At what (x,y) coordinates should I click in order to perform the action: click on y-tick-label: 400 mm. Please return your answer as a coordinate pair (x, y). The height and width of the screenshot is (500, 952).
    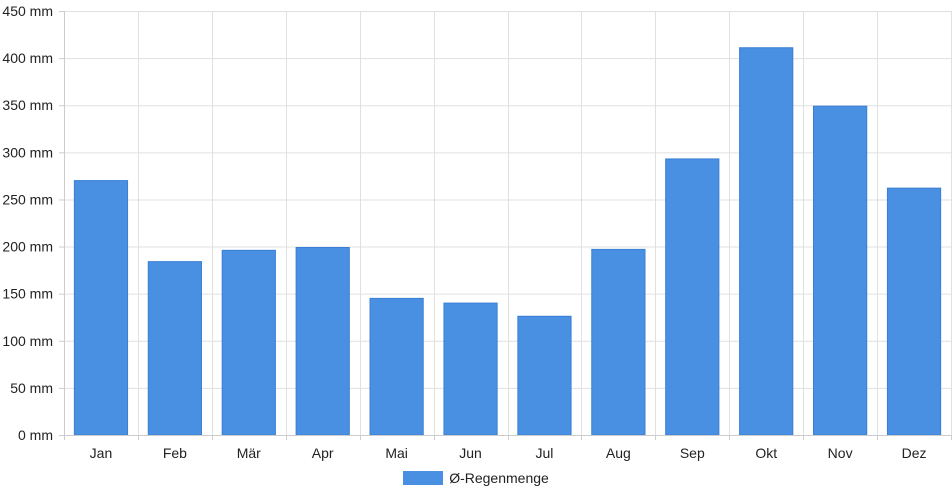
    Looking at the image, I should click on (27, 58).